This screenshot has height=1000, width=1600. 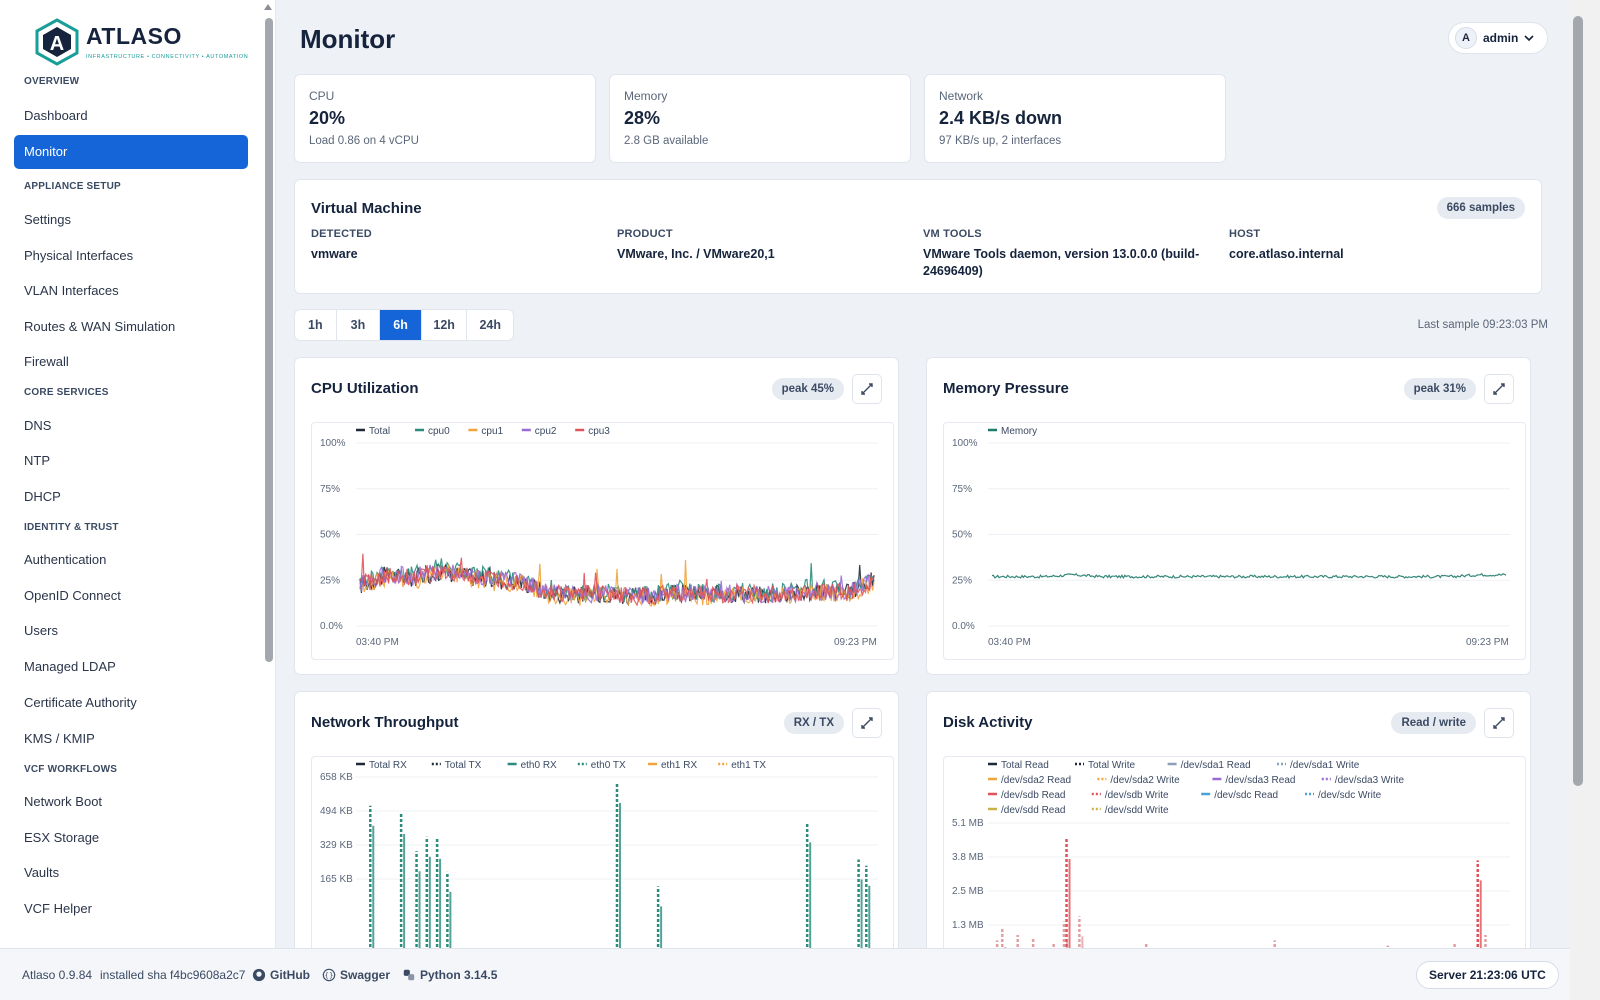 I want to click on chart-badge: peak 45%, so click(x=807, y=389).